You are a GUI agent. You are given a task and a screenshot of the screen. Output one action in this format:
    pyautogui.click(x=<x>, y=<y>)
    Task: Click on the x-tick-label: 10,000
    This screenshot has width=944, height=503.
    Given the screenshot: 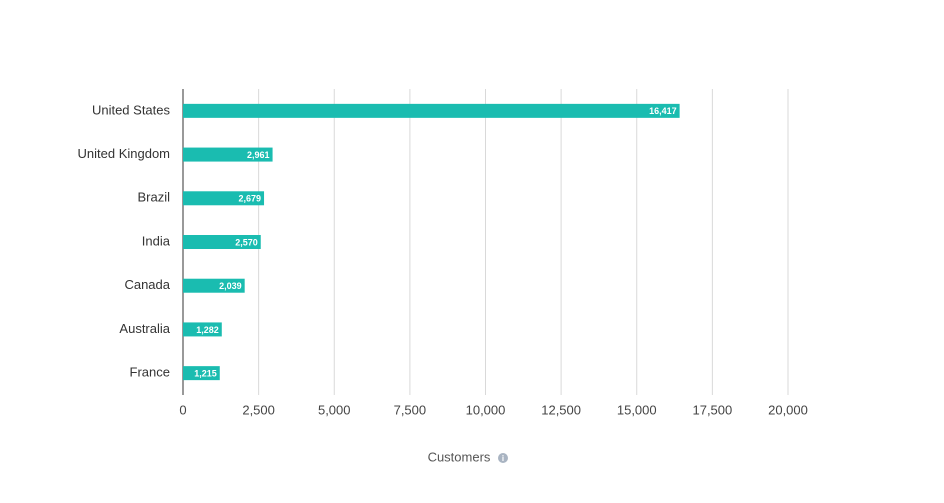 What is the action you would take?
    pyautogui.click(x=486, y=409)
    